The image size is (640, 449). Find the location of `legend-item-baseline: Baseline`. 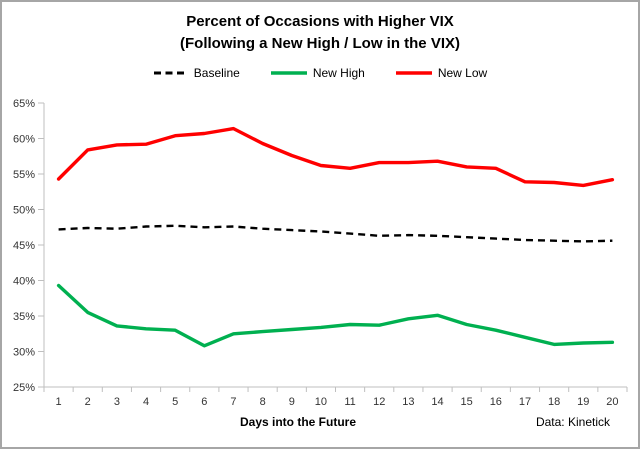

legend-item-baseline: Baseline is located at coordinates (196, 73).